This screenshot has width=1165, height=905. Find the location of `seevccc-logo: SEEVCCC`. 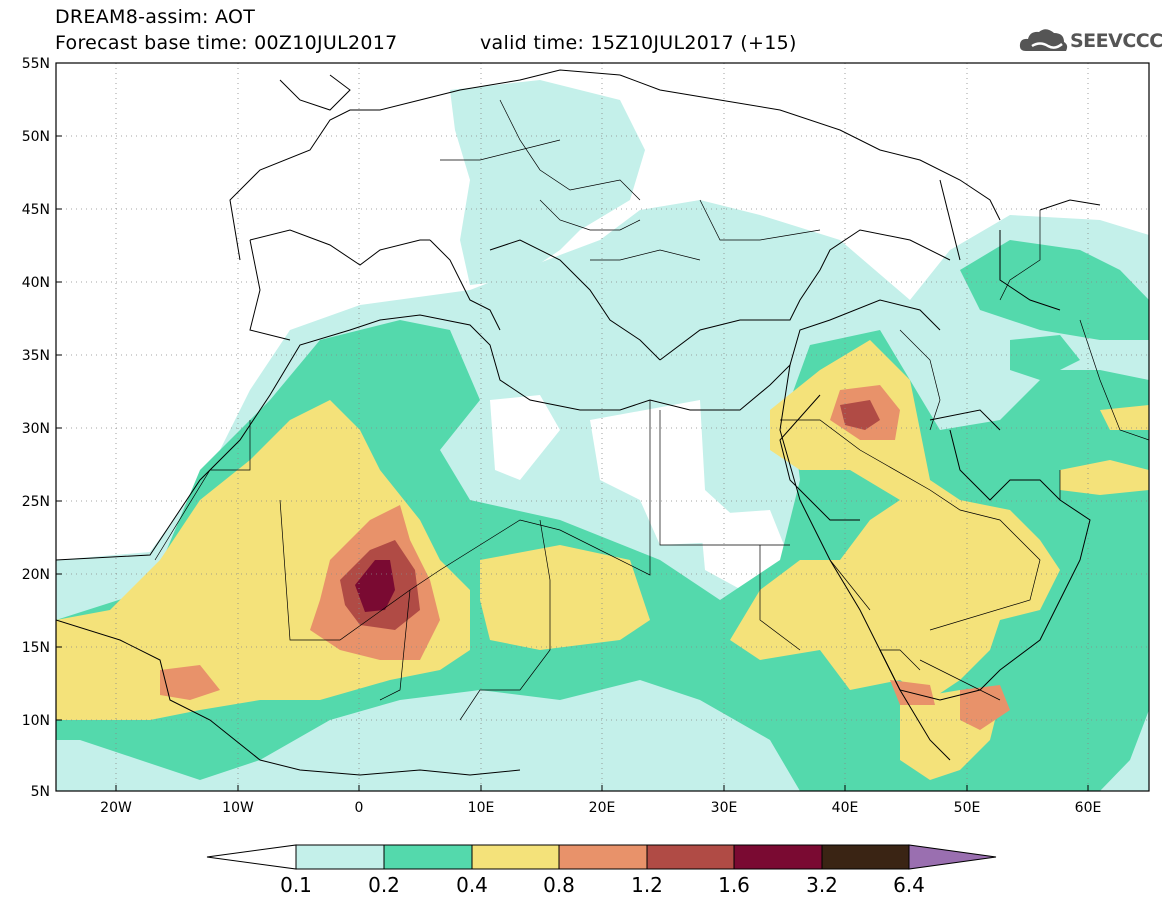

seevccc-logo: SEEVCCC is located at coordinates (1090, 41).